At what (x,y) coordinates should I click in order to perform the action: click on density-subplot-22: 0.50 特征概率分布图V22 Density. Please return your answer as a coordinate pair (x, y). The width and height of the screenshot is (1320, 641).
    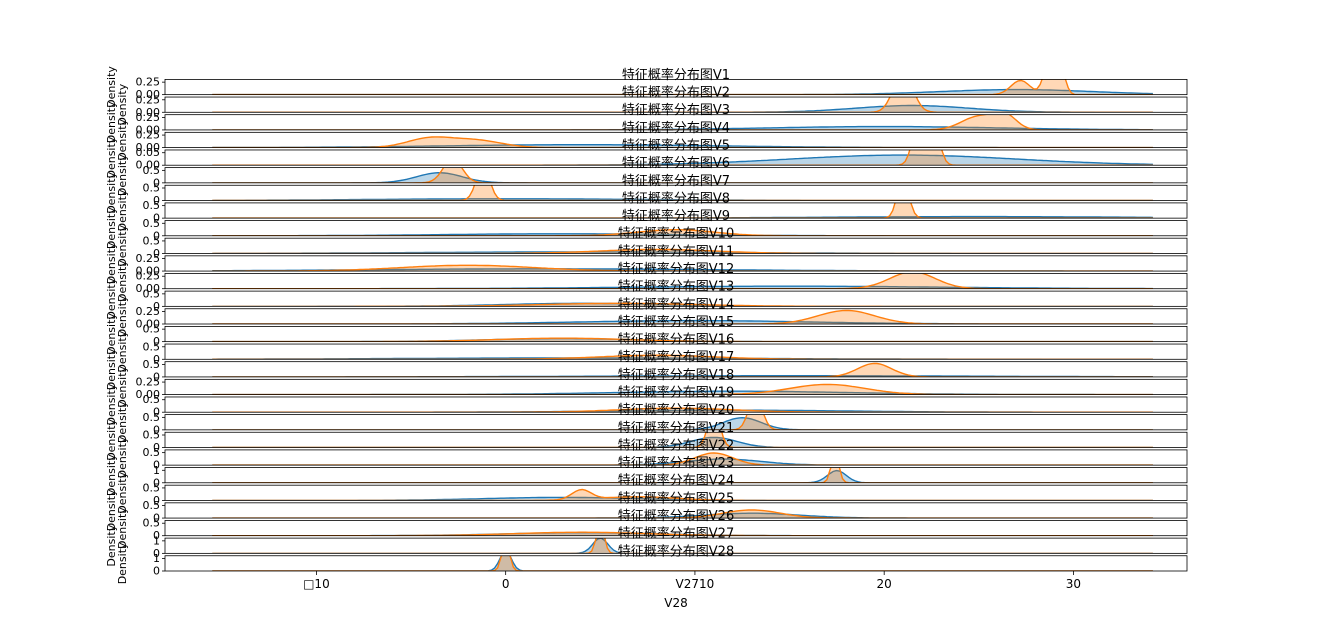
    Looking at the image, I should click on (652, 457).